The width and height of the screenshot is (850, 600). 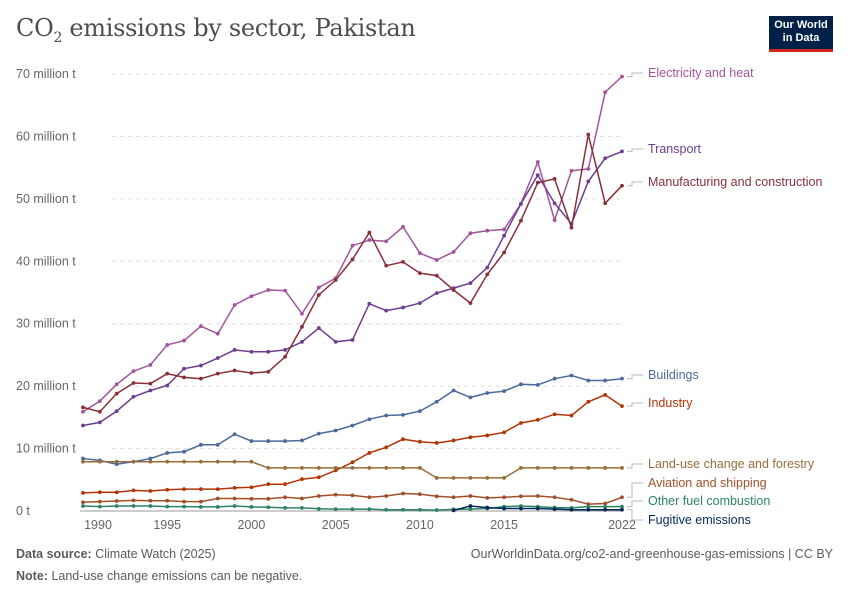 What do you see at coordinates (23, 511) in the screenshot?
I see `y-tick-label: 0 t` at bounding box center [23, 511].